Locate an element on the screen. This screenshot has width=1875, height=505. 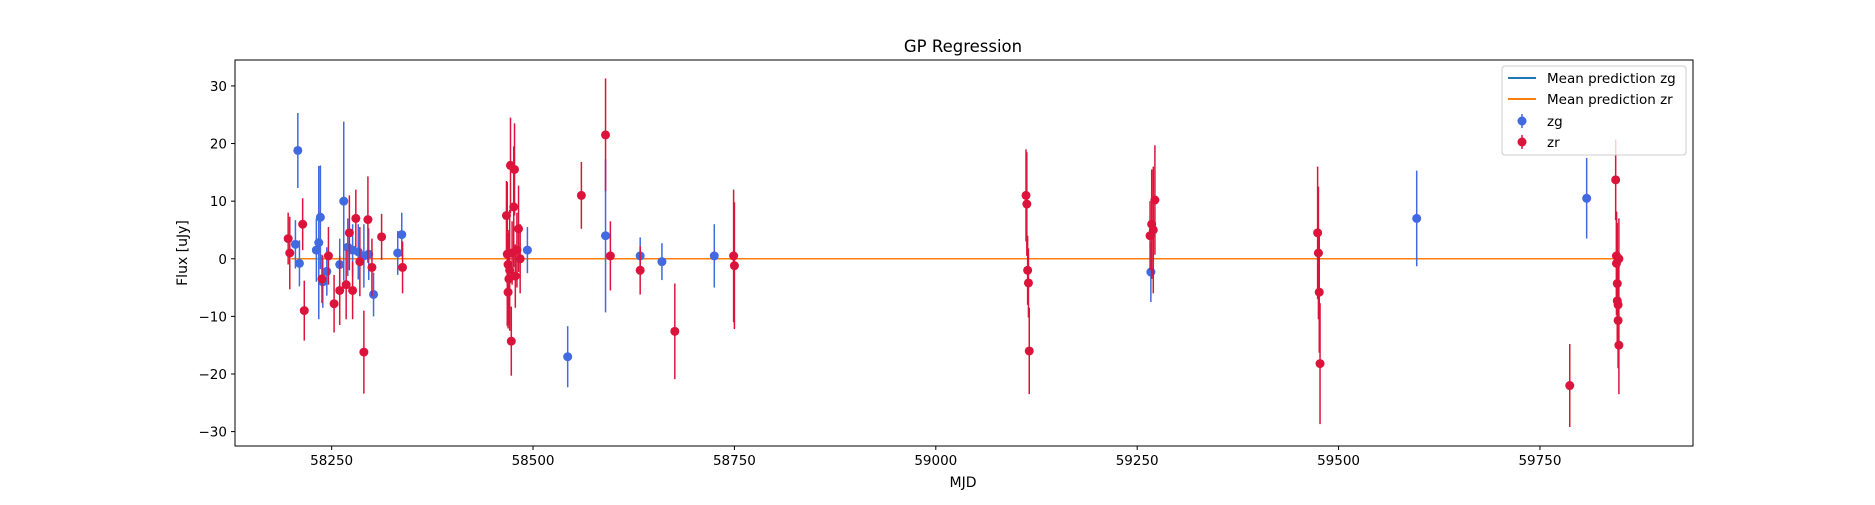
y-axis: −30 −20 −10 0 10 20 30 is located at coordinates (217, 260).